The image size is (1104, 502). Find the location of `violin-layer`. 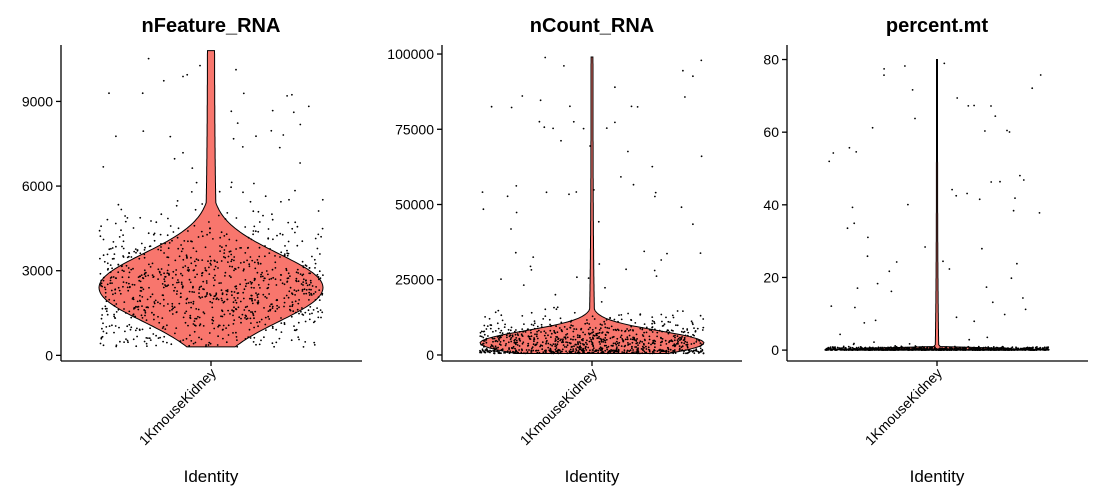

violin-layer is located at coordinates (592, 205).